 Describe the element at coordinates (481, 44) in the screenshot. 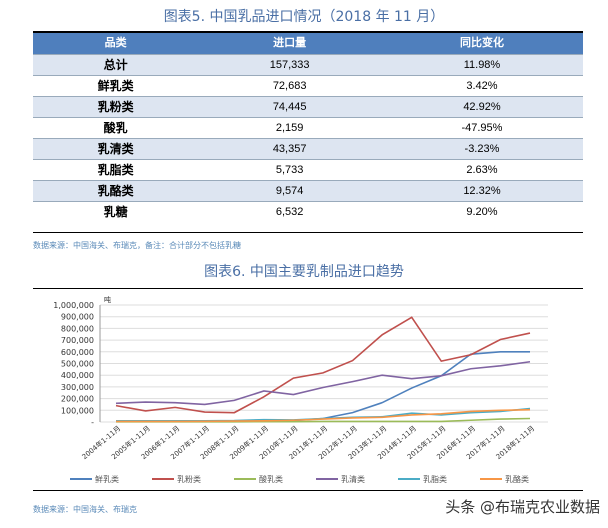

I see `header-yoy: 同比变化` at that location.